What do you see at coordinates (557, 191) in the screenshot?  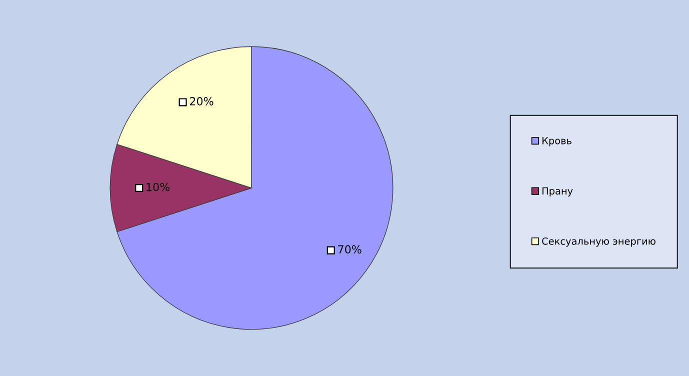 I see `legend-label: Прану` at bounding box center [557, 191].